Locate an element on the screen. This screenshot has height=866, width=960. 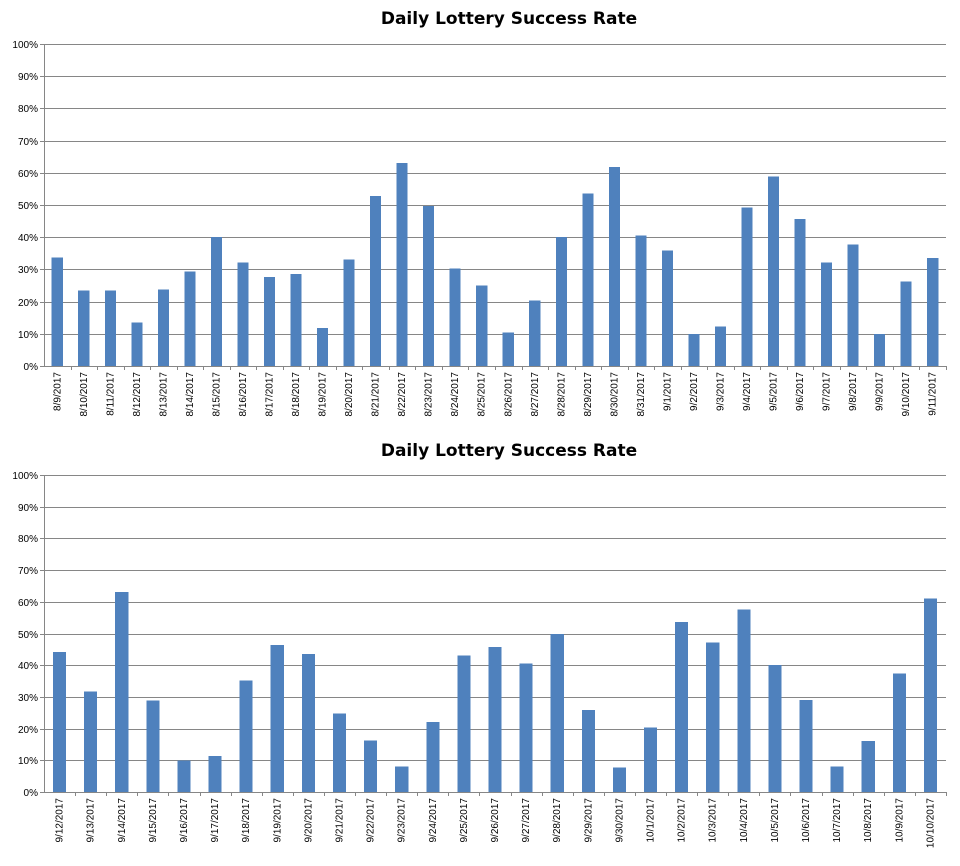
bar-9-17-2017 is located at coordinates (215, 774).